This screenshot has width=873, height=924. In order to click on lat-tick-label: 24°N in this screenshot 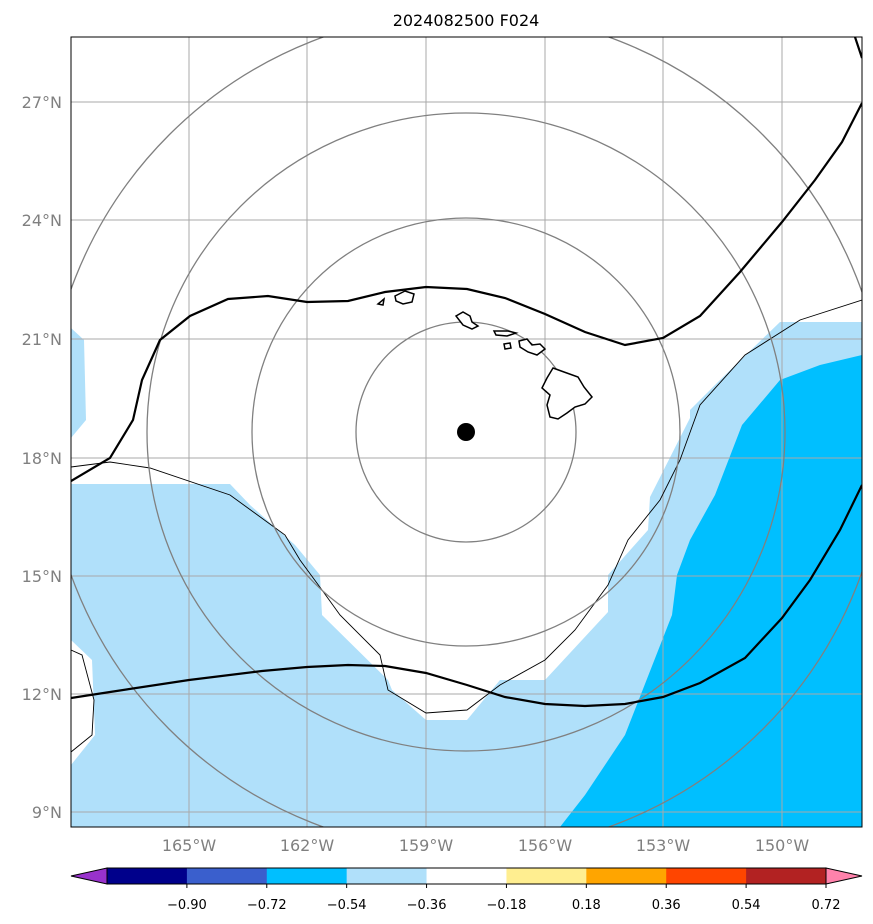, I will do `click(42, 220)`.